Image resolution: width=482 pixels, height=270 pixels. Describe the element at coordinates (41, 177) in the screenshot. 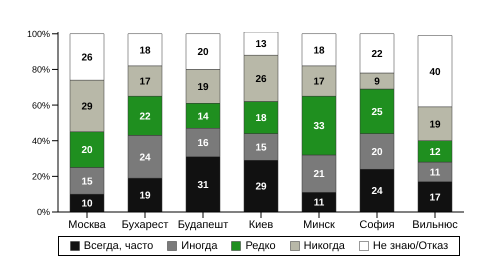

I see `y-tick-label: 20%` at that location.